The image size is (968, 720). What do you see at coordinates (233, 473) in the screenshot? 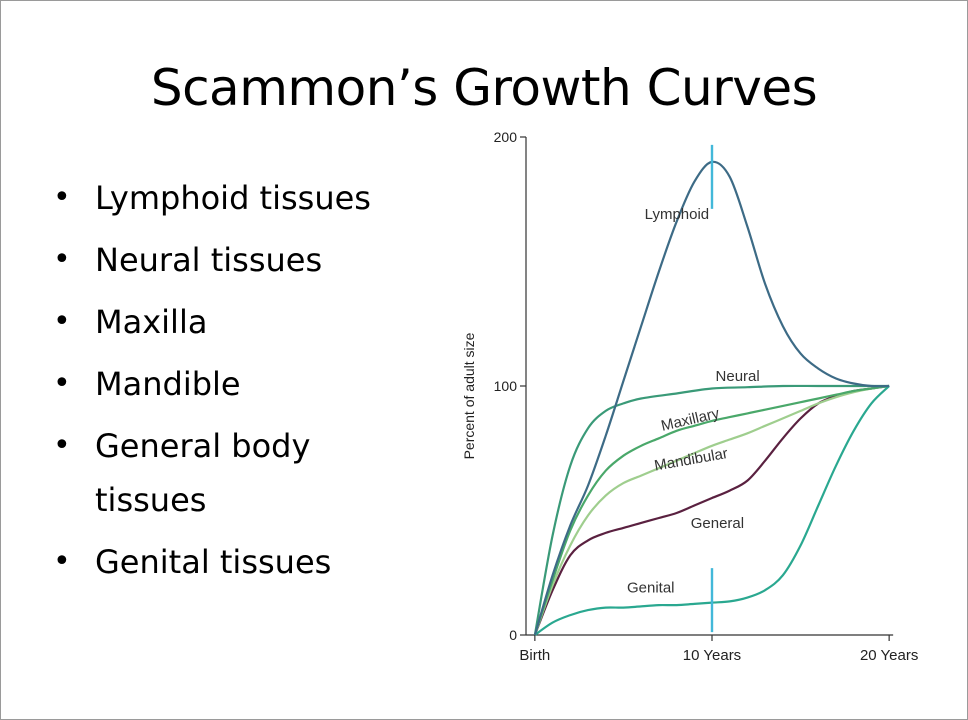
I see `bullet-item: General body tissues` at bounding box center [233, 473].